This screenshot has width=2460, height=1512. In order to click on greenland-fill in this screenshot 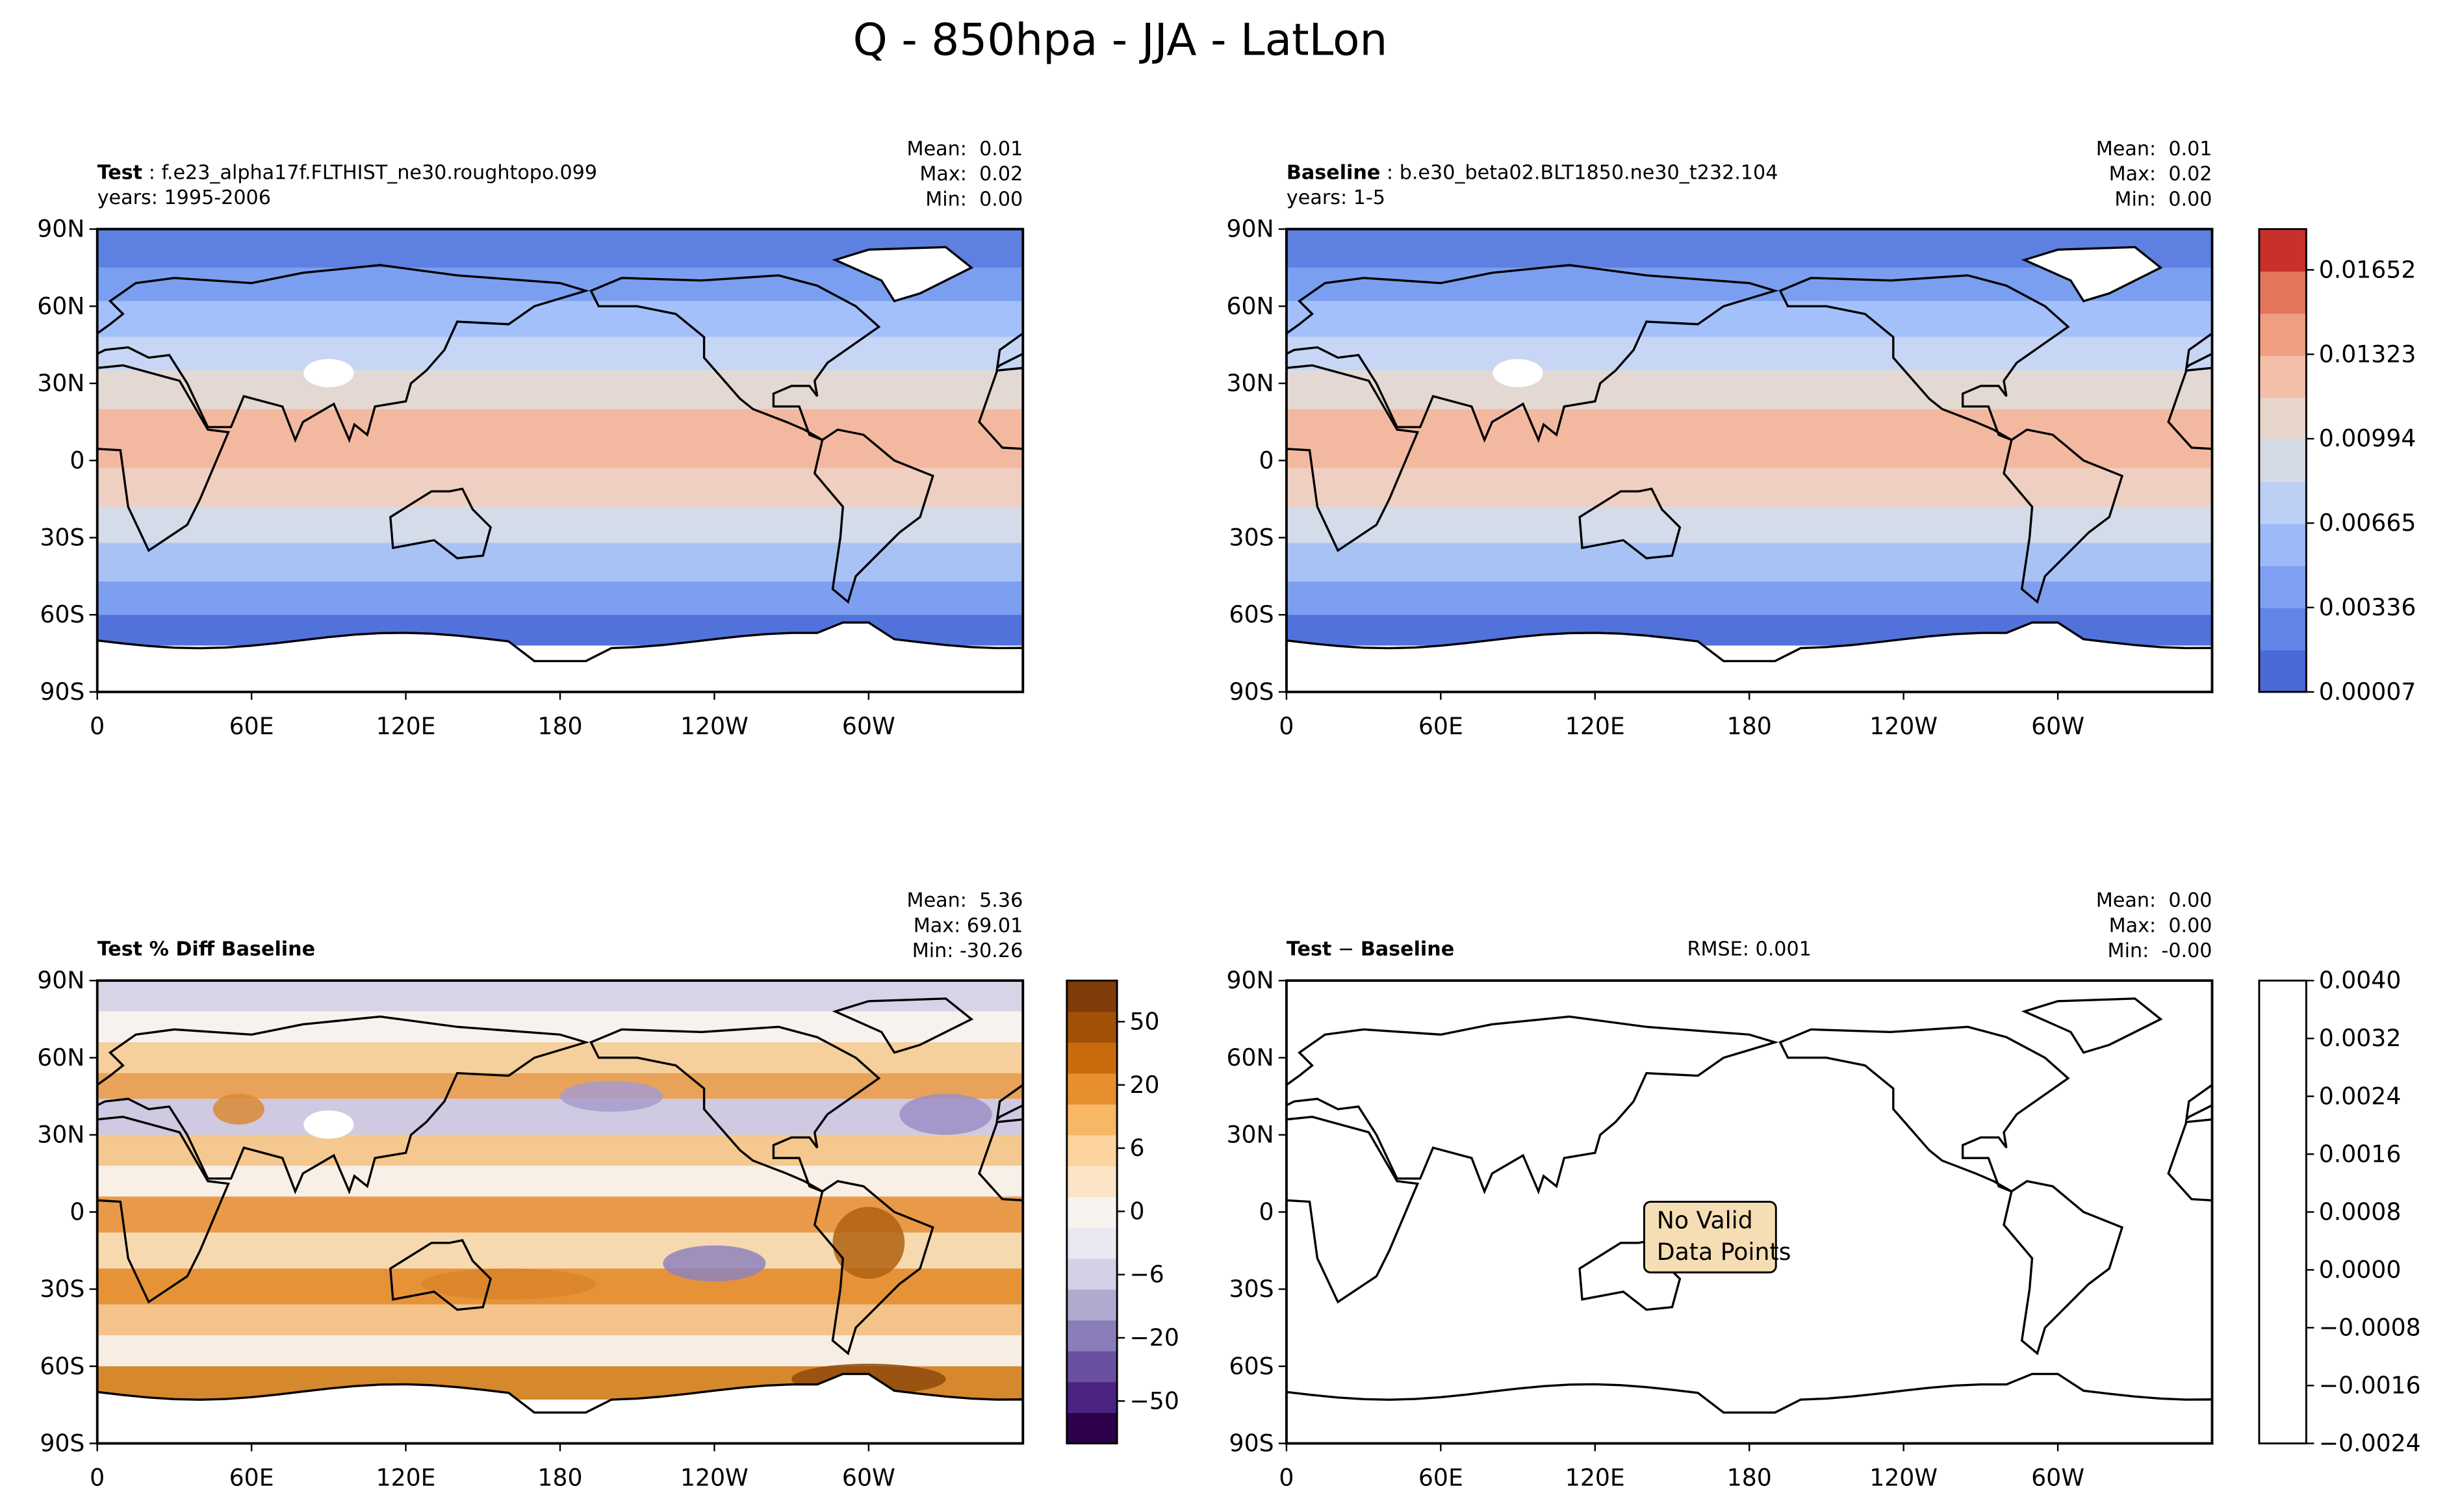, I will do `click(2092, 274)`.